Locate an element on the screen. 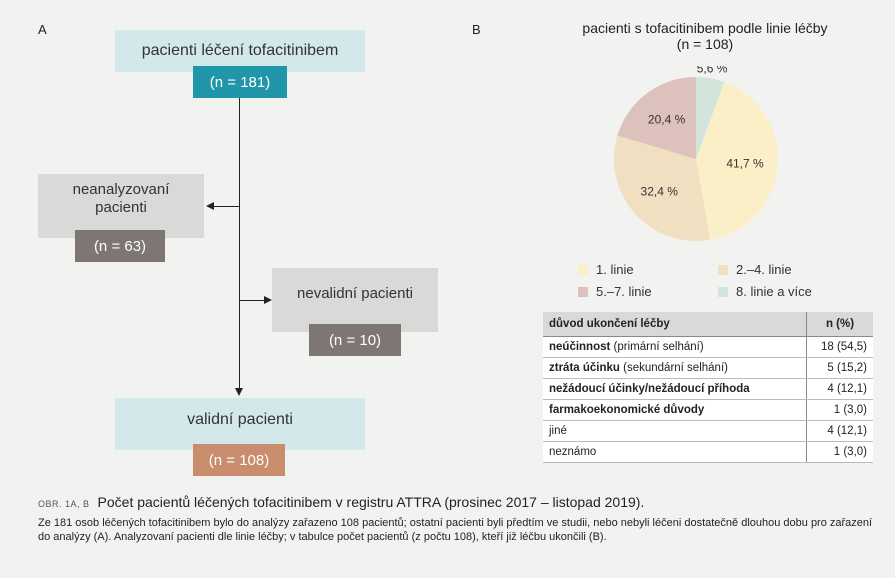  pie-slice-label: 32,4 % is located at coordinates (660, 192).